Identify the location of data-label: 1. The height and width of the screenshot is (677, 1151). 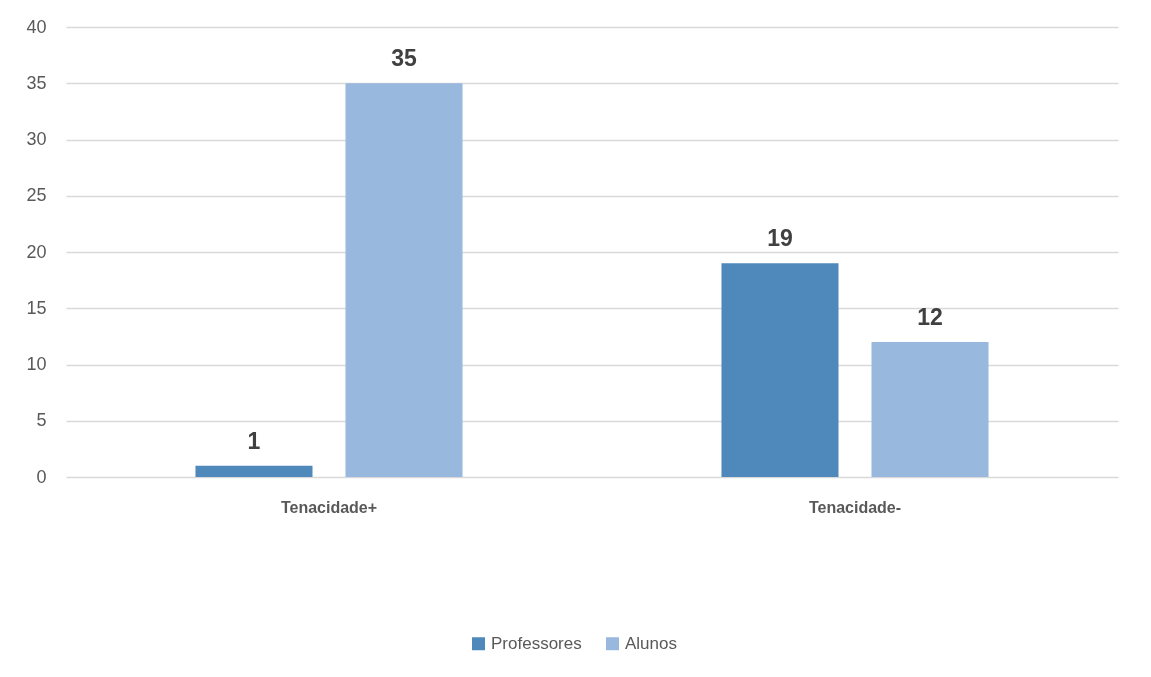
(254, 440).